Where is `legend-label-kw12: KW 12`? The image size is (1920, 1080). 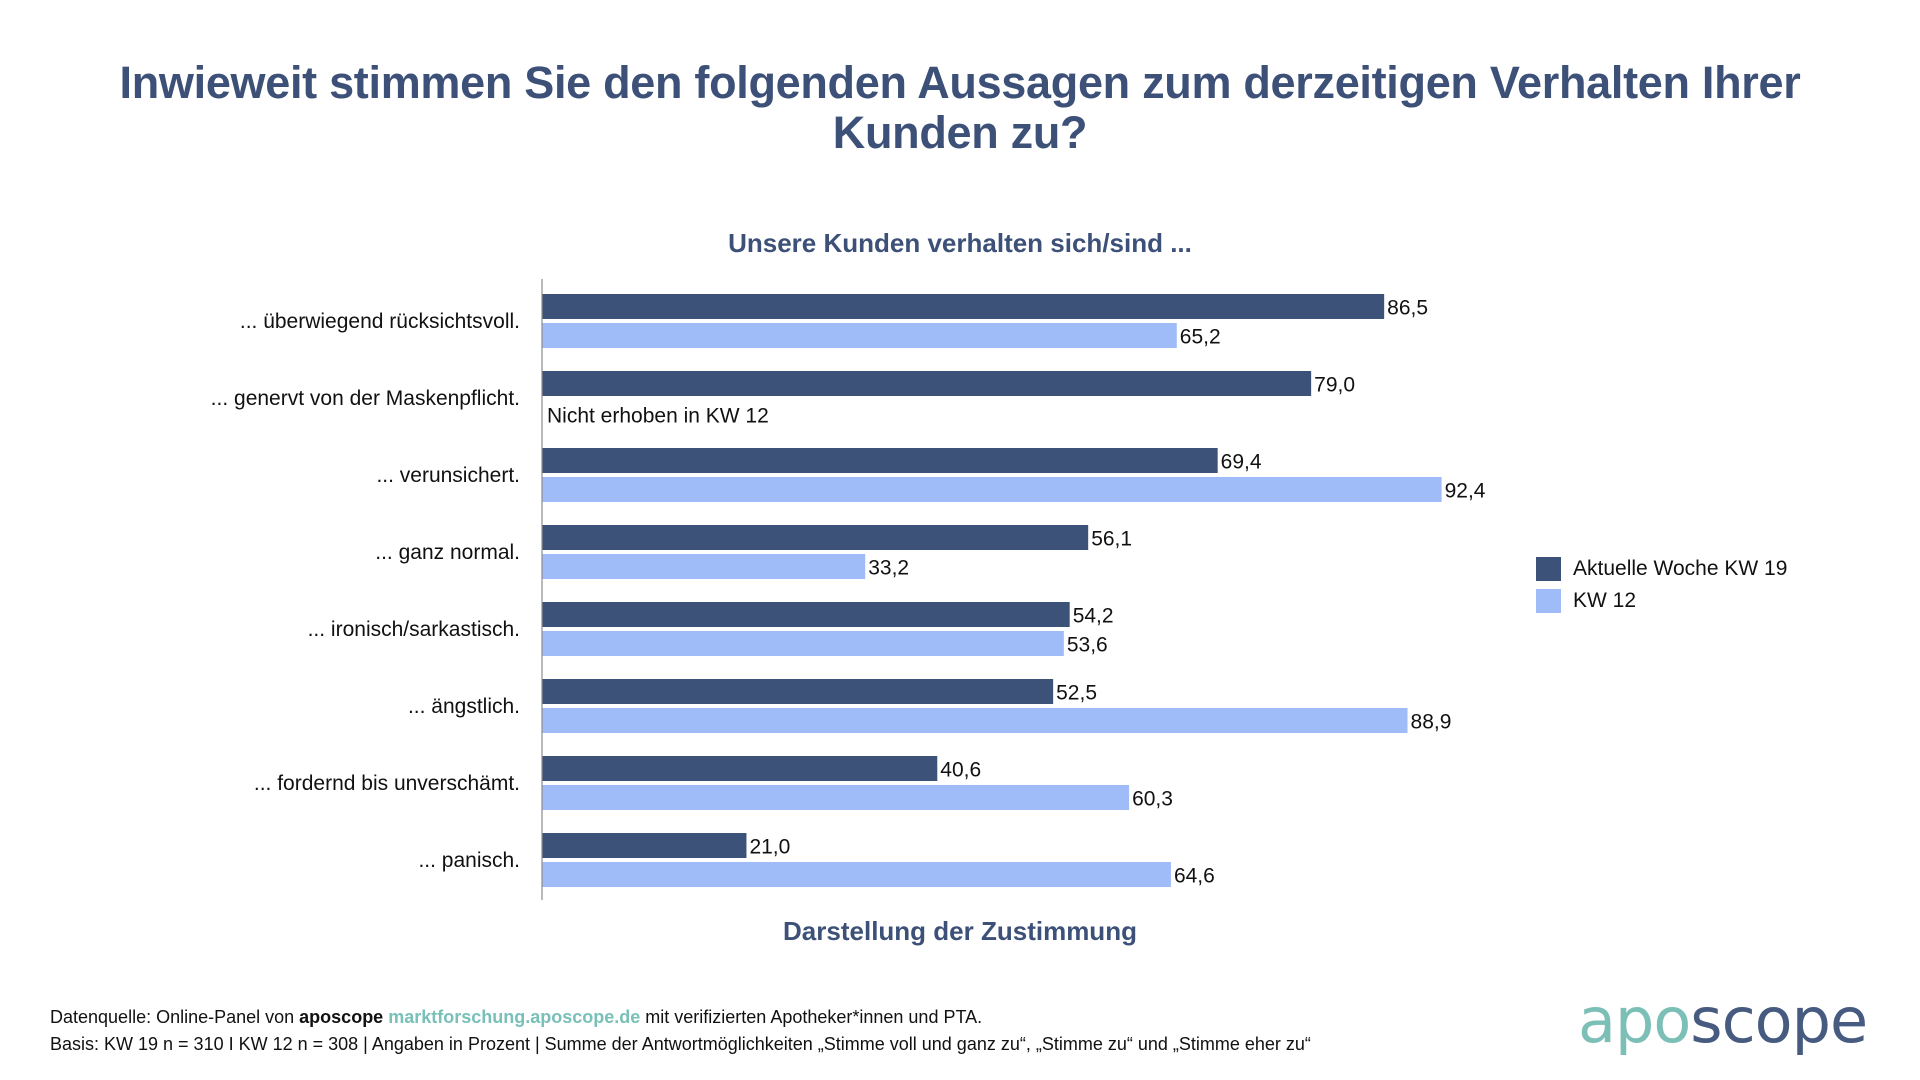 legend-label-kw12: KW 12 is located at coordinates (1605, 600).